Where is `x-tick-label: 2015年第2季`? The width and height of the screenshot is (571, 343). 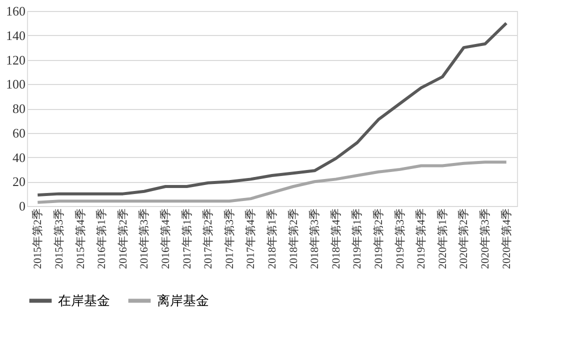
x-tick-label: 2015年第2季 is located at coordinates (37, 238).